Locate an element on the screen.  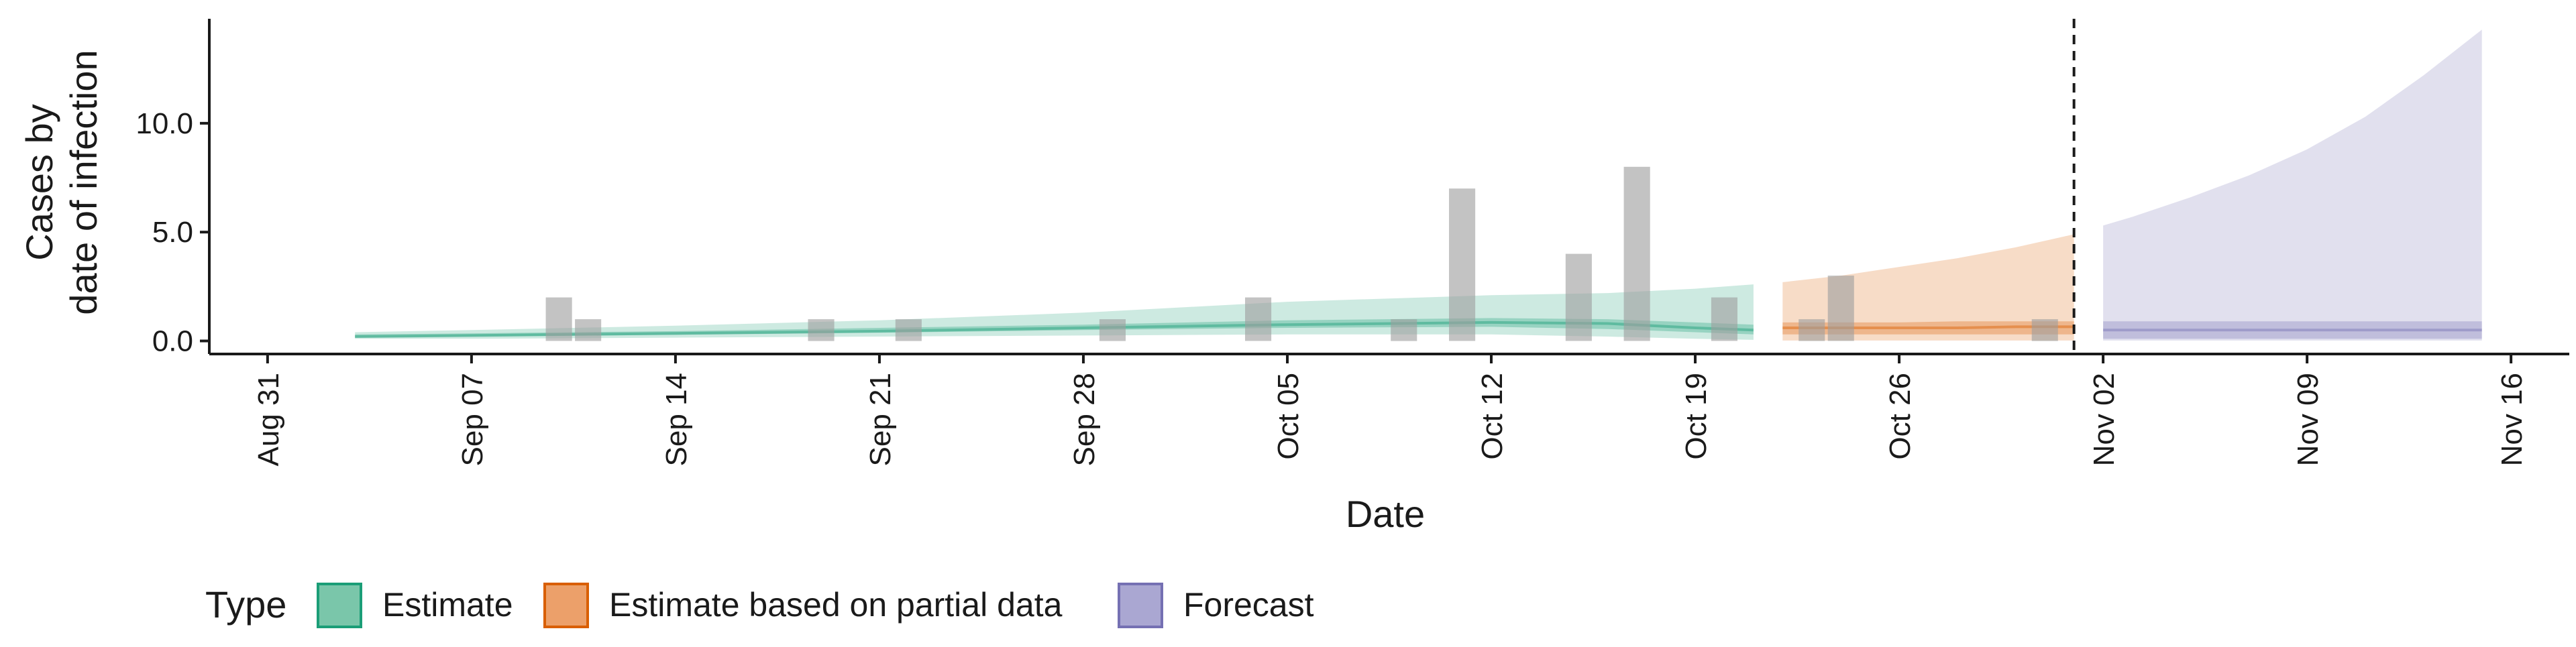
legend-label-estimate: Estimate is located at coordinates (447, 605).